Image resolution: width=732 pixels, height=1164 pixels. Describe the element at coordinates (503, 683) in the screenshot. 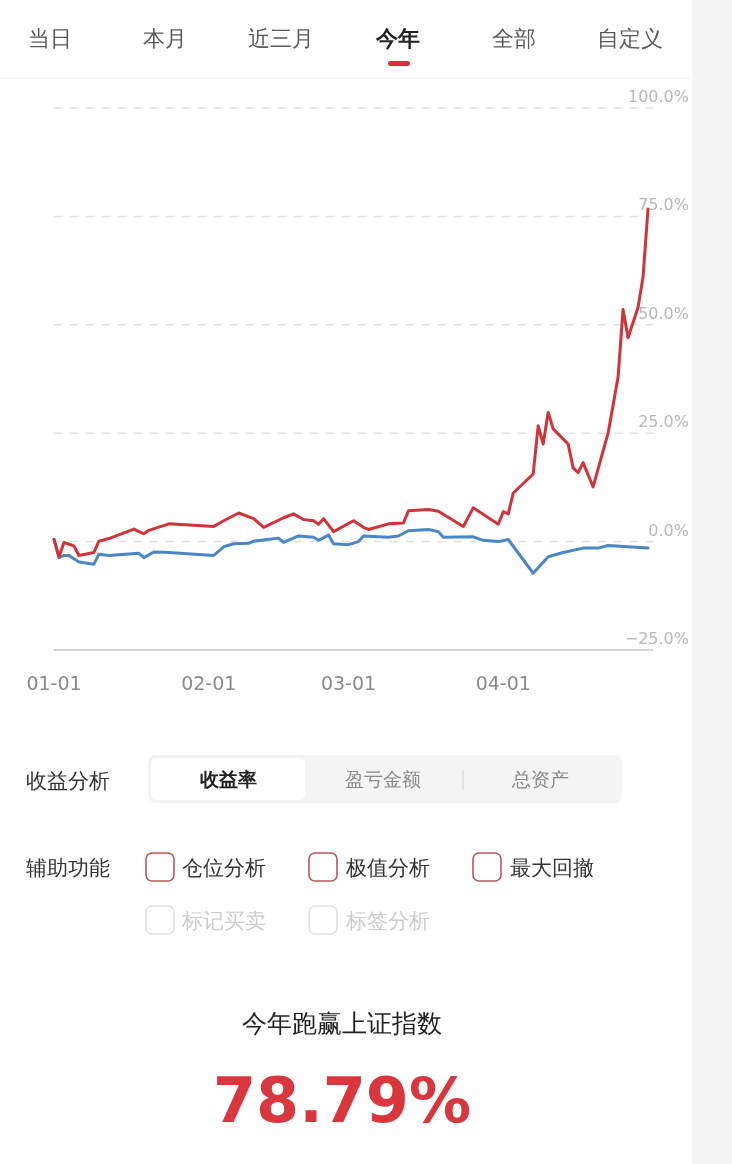

I see `x-tick-label: 04-01` at that location.